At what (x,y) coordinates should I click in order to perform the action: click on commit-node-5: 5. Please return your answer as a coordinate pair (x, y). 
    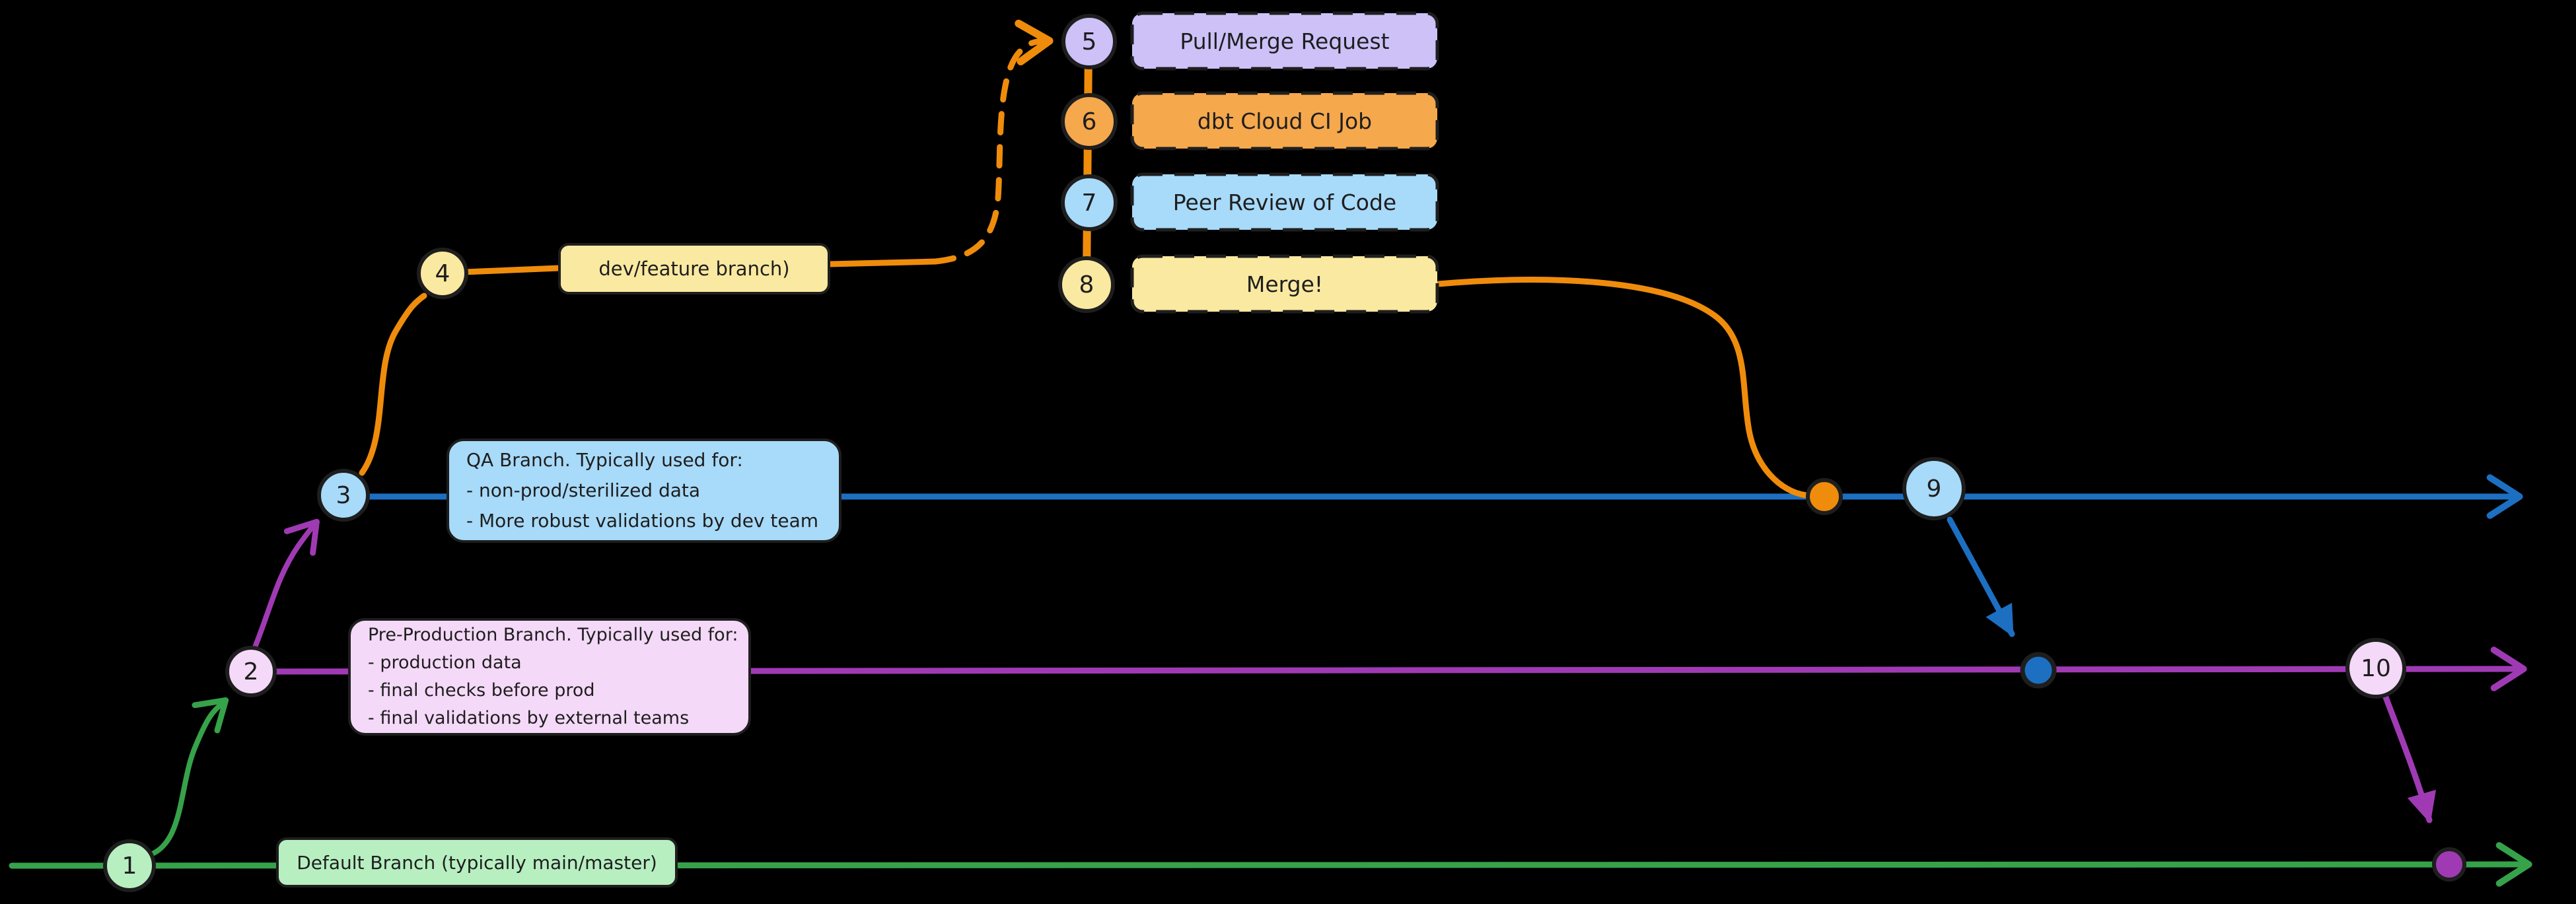
    Looking at the image, I should click on (1089, 41).